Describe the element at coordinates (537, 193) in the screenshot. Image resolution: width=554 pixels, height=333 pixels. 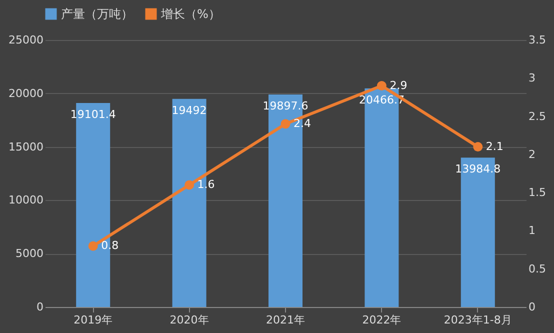
I see `y2-tick-label: 1.5` at that location.